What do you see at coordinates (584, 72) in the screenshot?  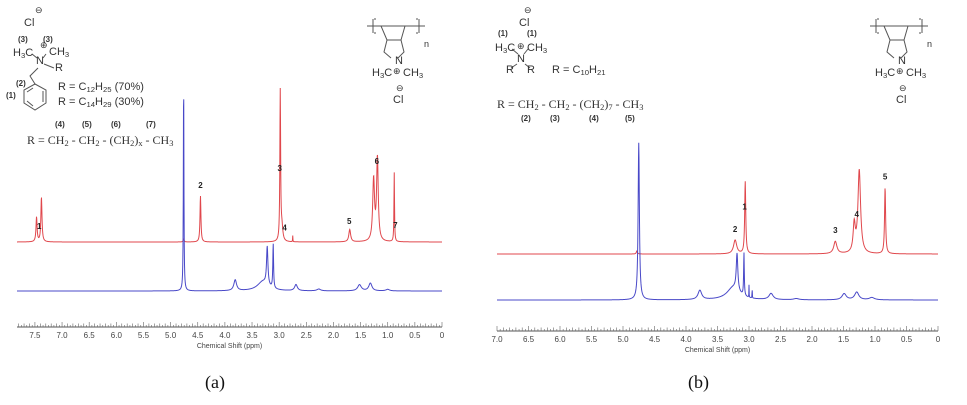 I see `subscript: 10` at bounding box center [584, 72].